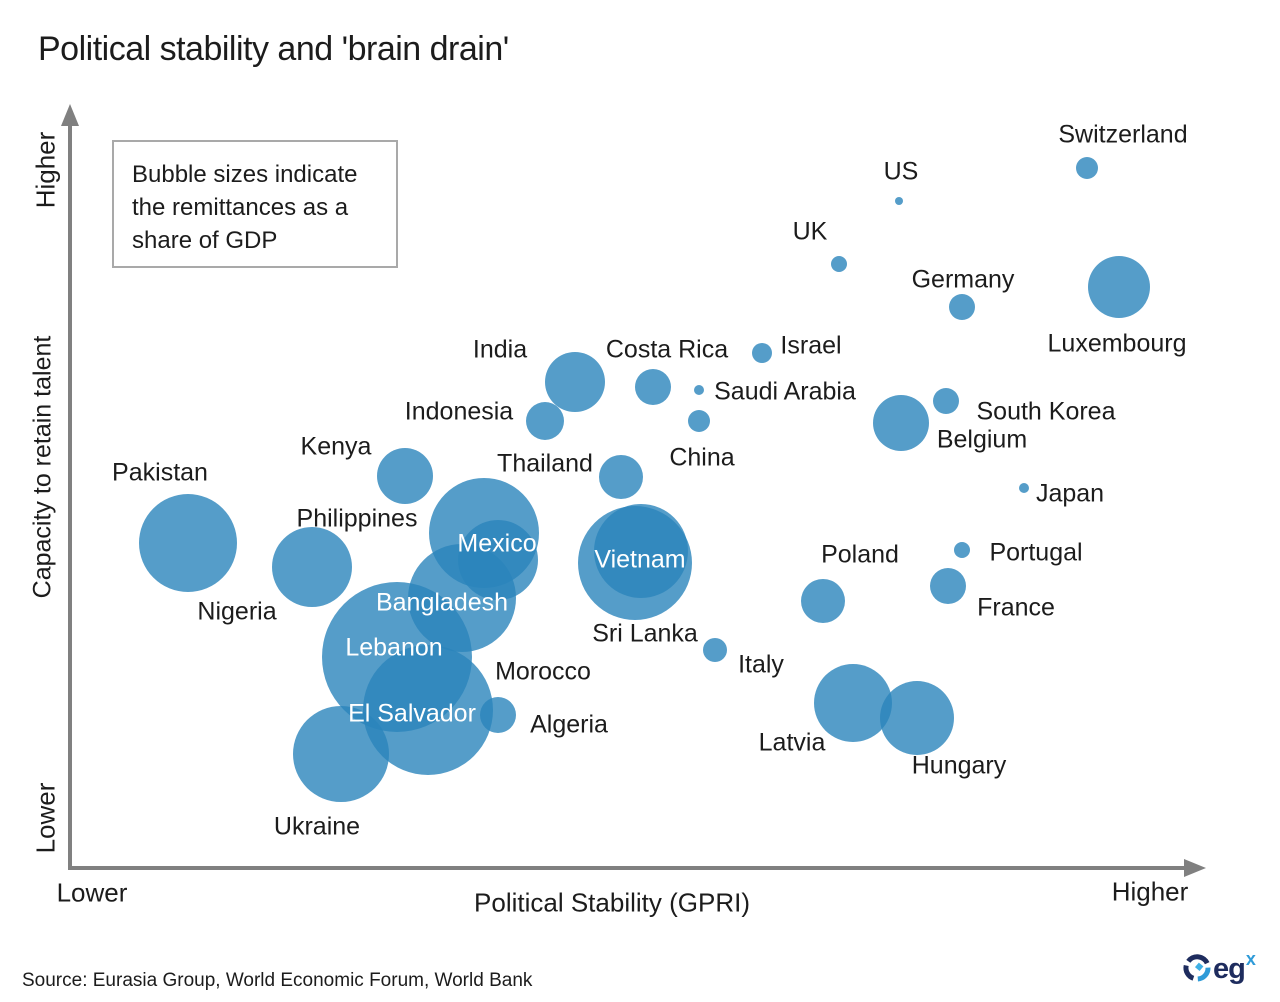  Describe the element at coordinates (1150, 891) in the screenshot. I see `x-axis-higher-label: Higher` at that location.